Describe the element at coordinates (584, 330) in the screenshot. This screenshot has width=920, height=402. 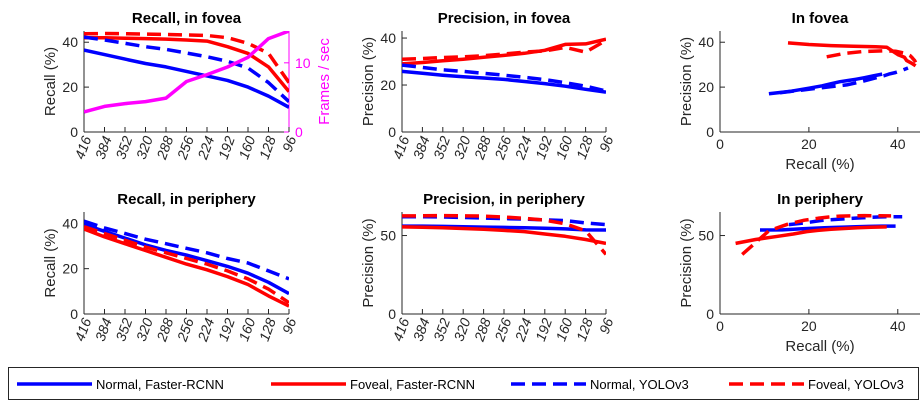
I see `panel-5-x-tick-label: 128` at that location.